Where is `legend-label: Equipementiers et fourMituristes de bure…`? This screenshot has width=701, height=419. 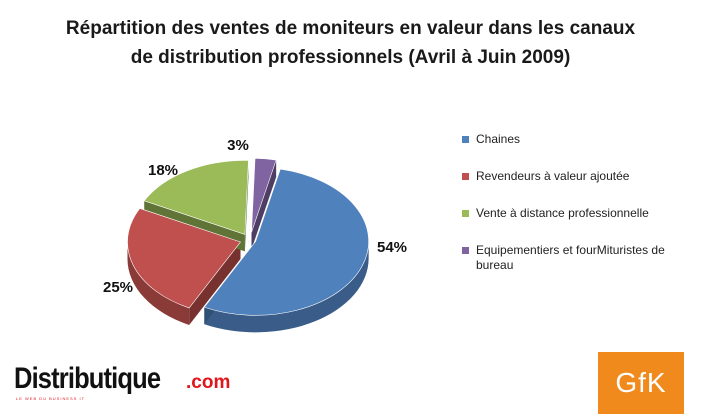 legend-label: Equipementiers et fourMituristes de bure… is located at coordinates (570, 257).